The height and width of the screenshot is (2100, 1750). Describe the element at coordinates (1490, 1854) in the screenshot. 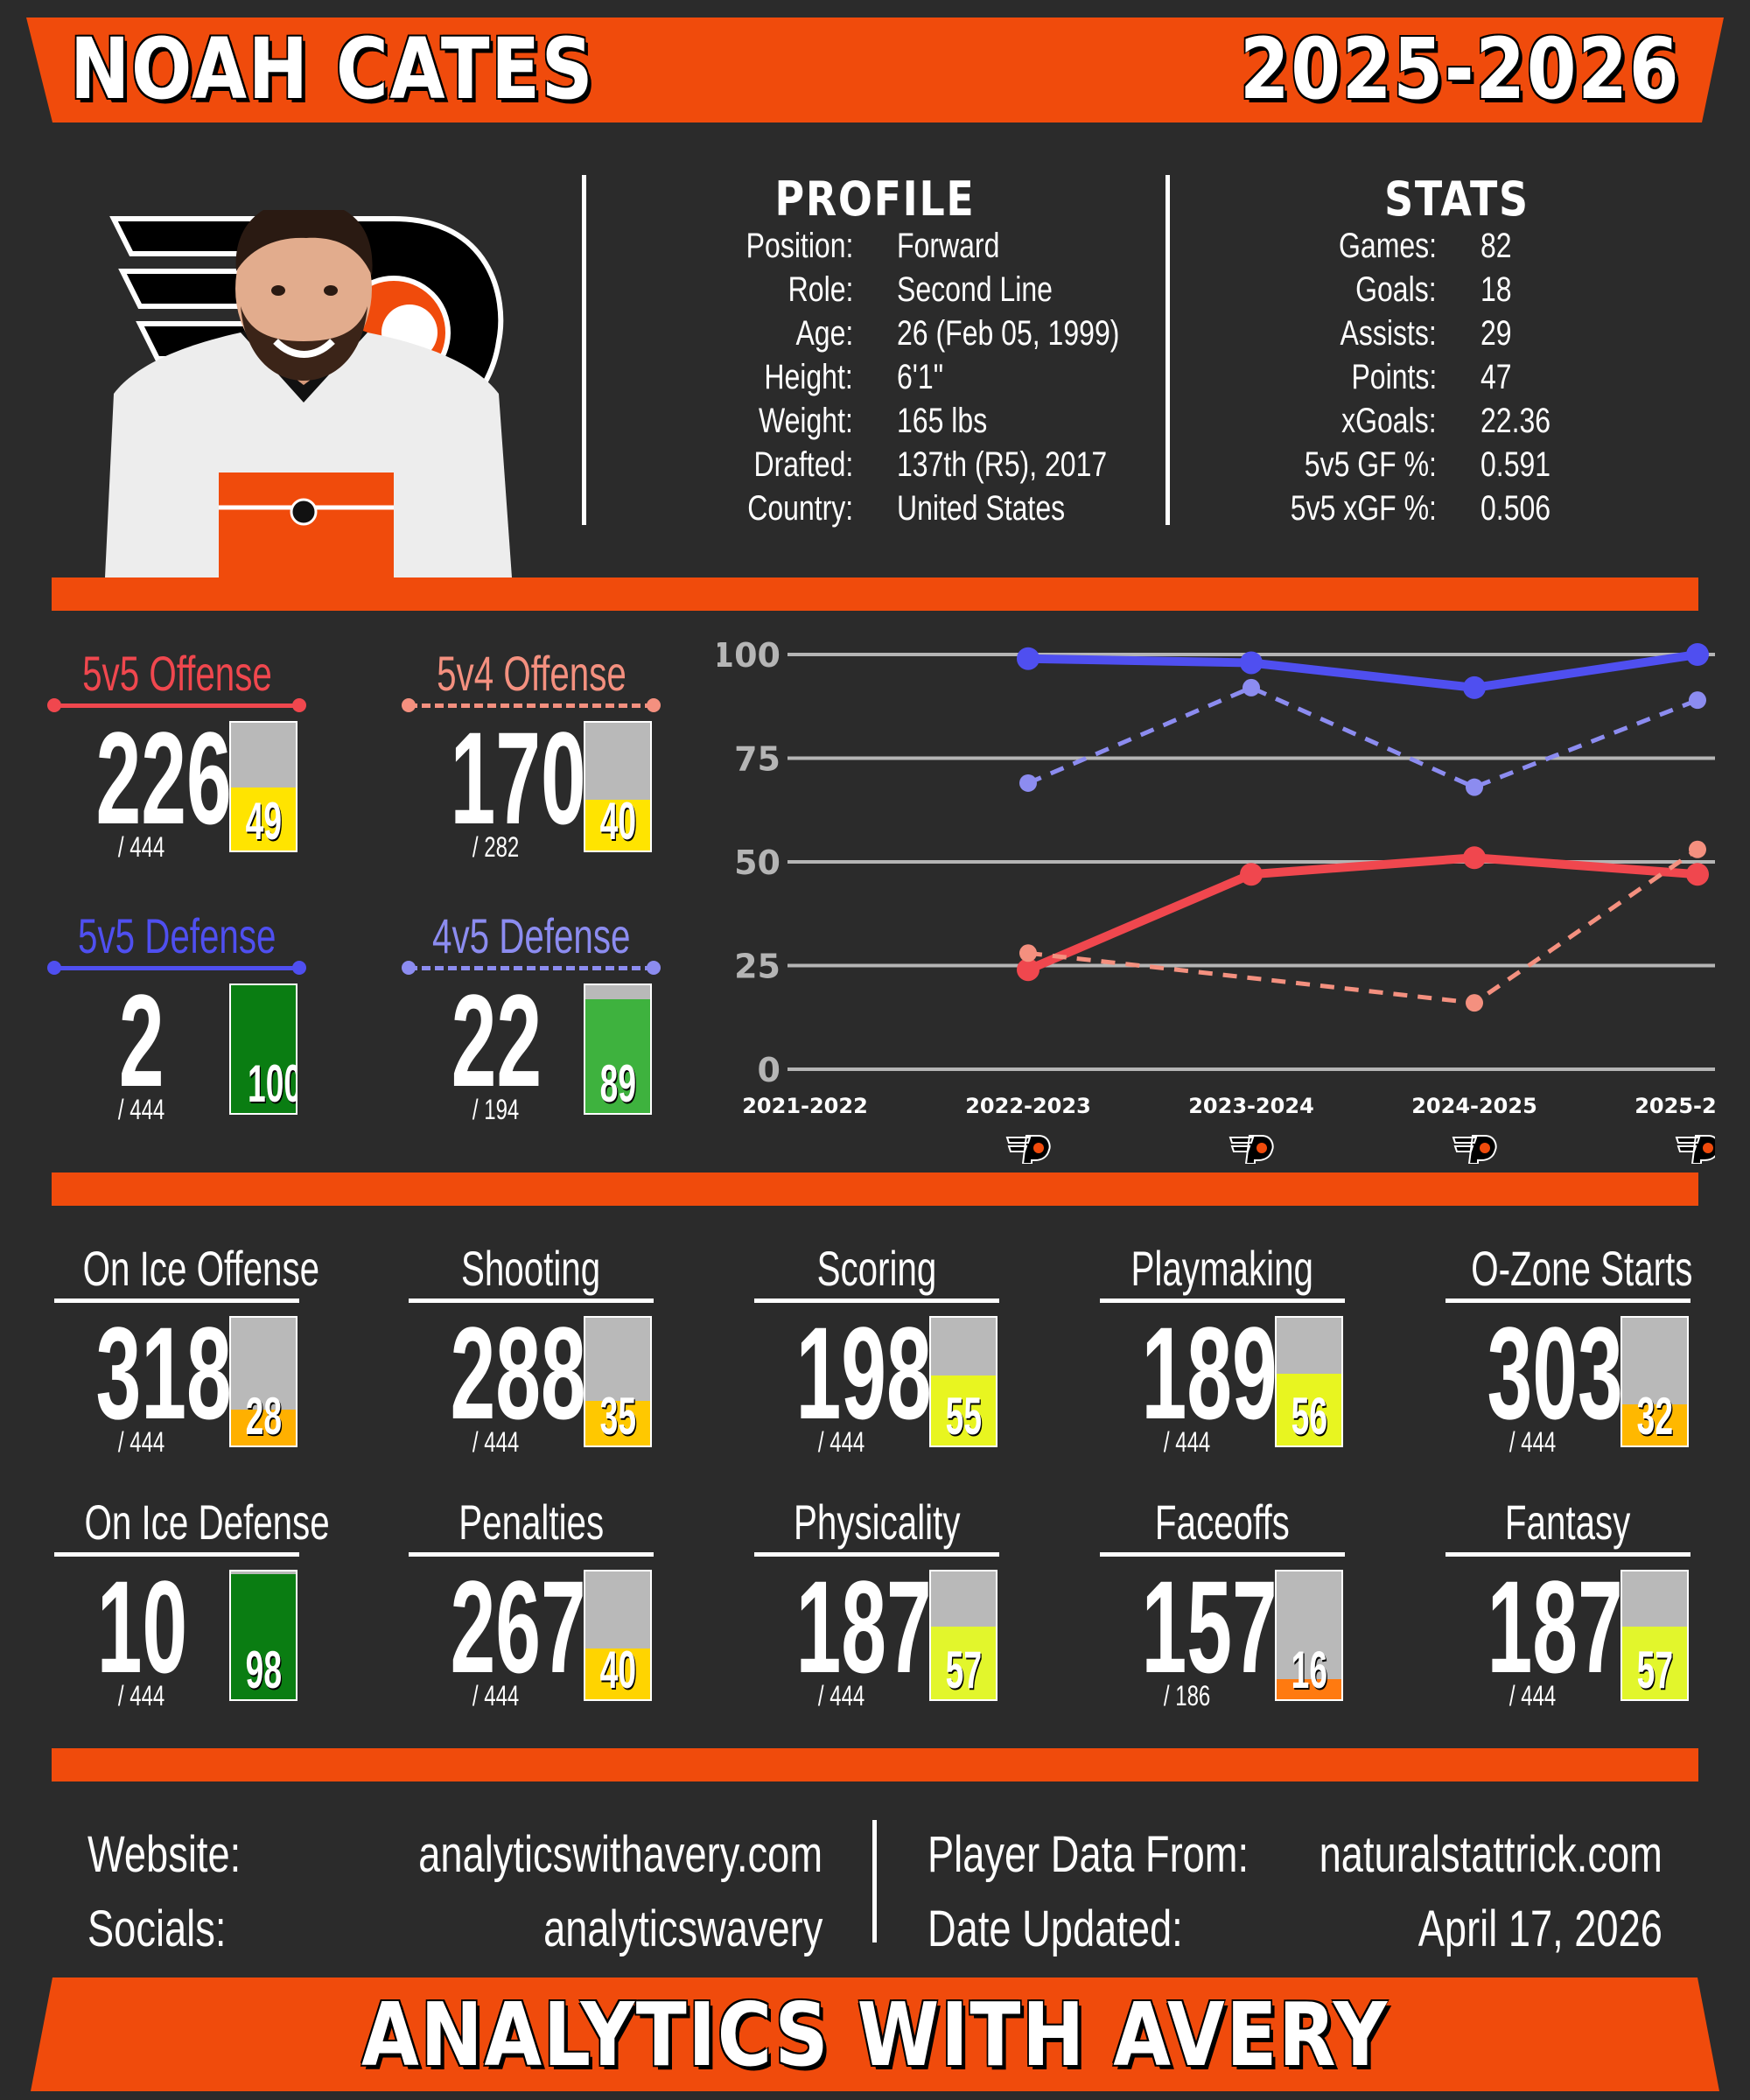

I see `data-source-link: naturalstattrick.com` at that location.